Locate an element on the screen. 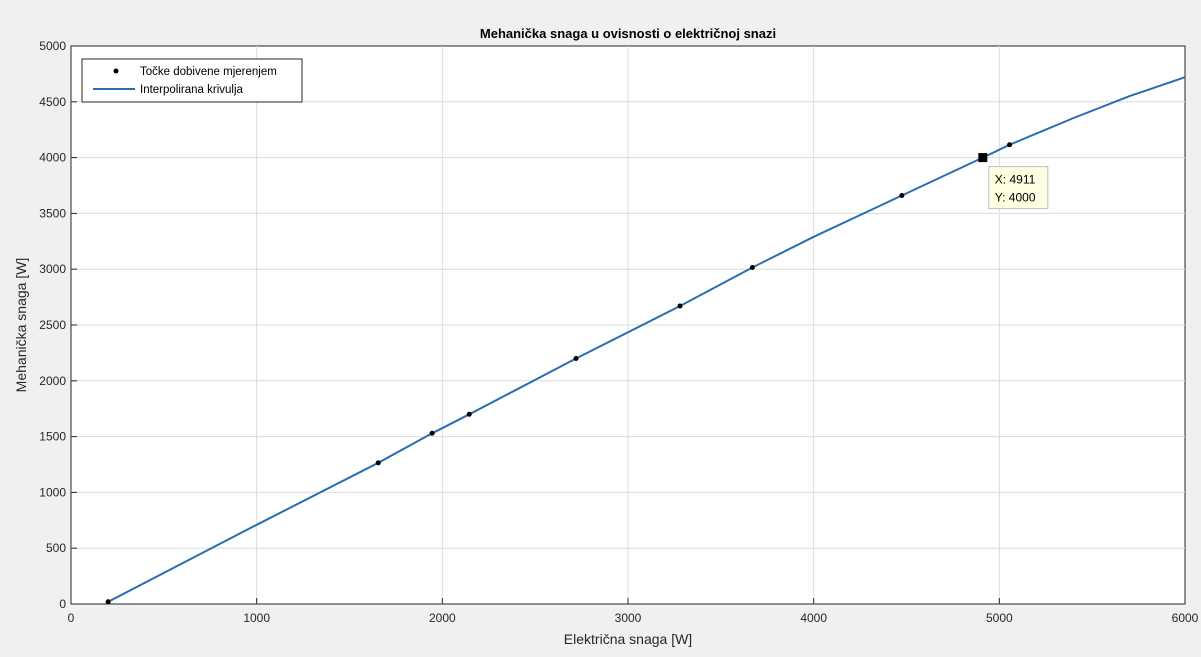 This screenshot has width=1201, height=657. x-tick-label: 4000 is located at coordinates (813, 618).